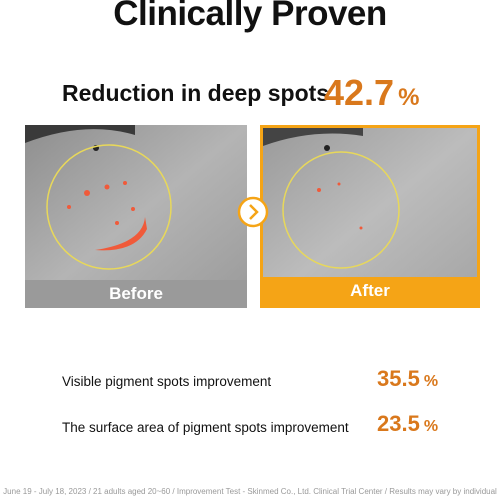  Describe the element at coordinates (370, 291) in the screenshot. I see `after-label: After` at that location.